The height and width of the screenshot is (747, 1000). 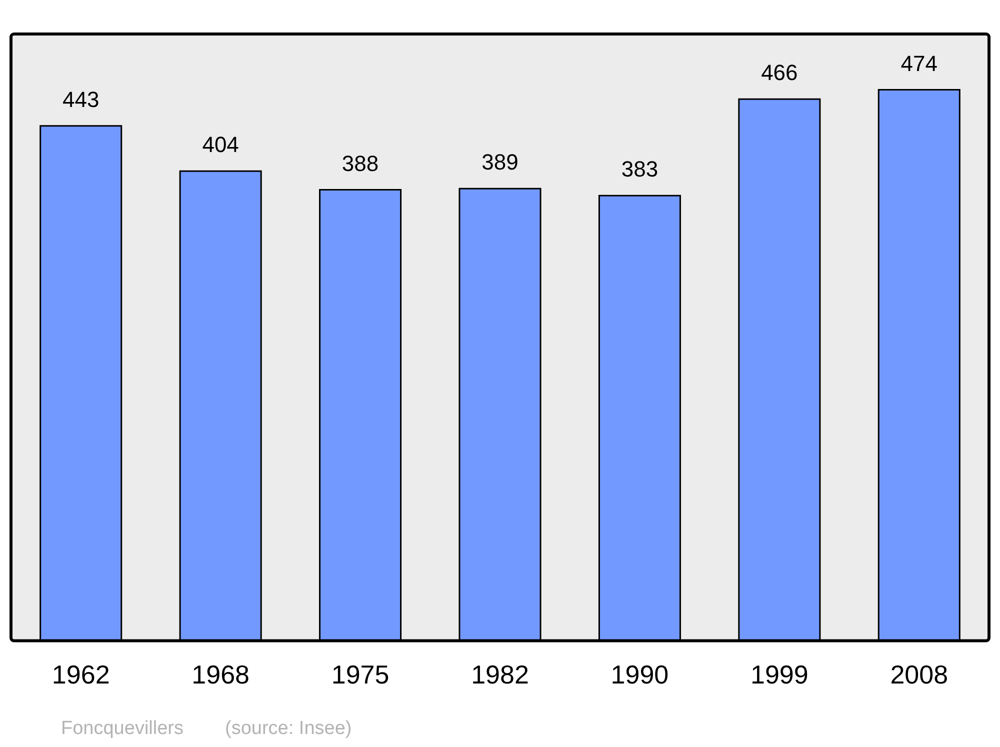 I want to click on text: Foncquevillers, so click(x=122, y=729).